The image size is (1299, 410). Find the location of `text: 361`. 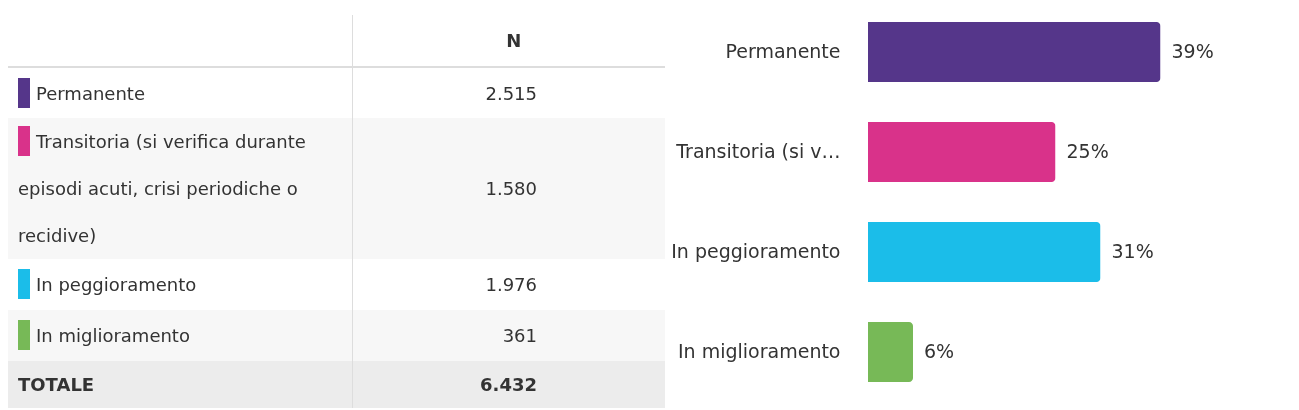

text: 361 is located at coordinates (519, 335).